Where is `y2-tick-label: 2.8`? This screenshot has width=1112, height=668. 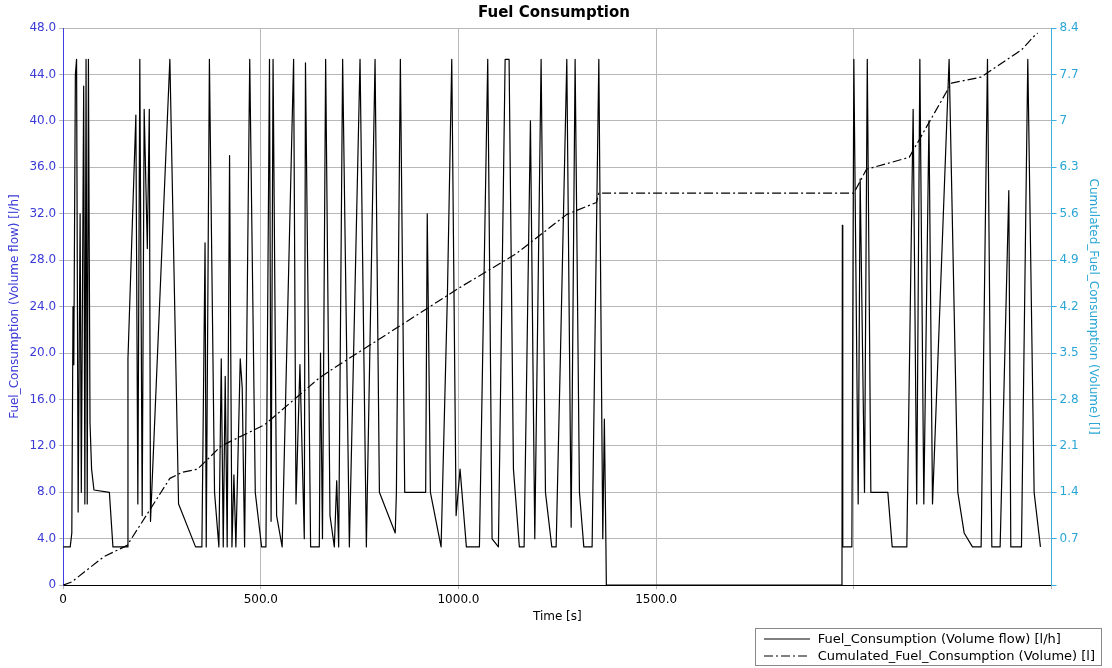
y2-tick-label: 2.8 is located at coordinates (1069, 398).